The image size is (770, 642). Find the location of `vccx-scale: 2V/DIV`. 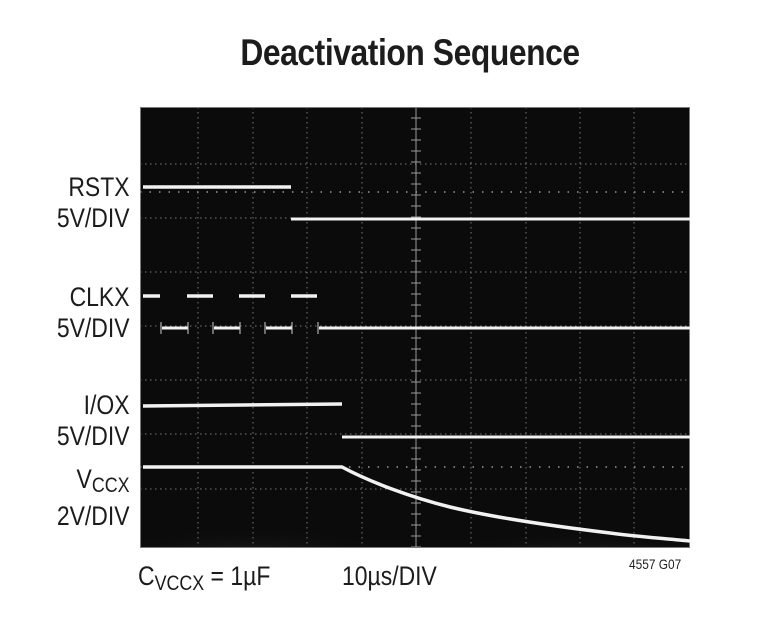

vccx-scale: 2V/DIV is located at coordinates (93, 516).